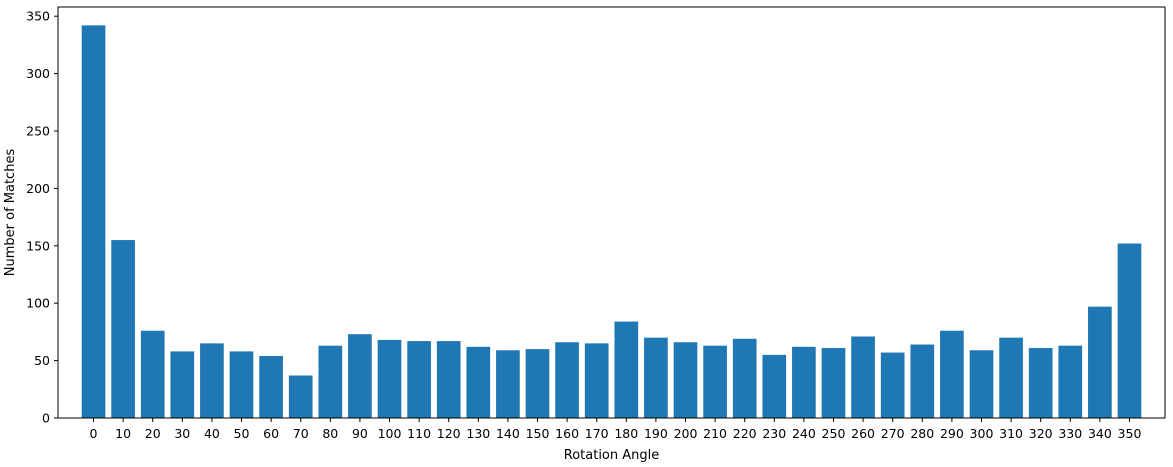 The image size is (1173, 467). What do you see at coordinates (301, 433) in the screenshot?
I see `x-tick-label-70: 70` at bounding box center [301, 433].